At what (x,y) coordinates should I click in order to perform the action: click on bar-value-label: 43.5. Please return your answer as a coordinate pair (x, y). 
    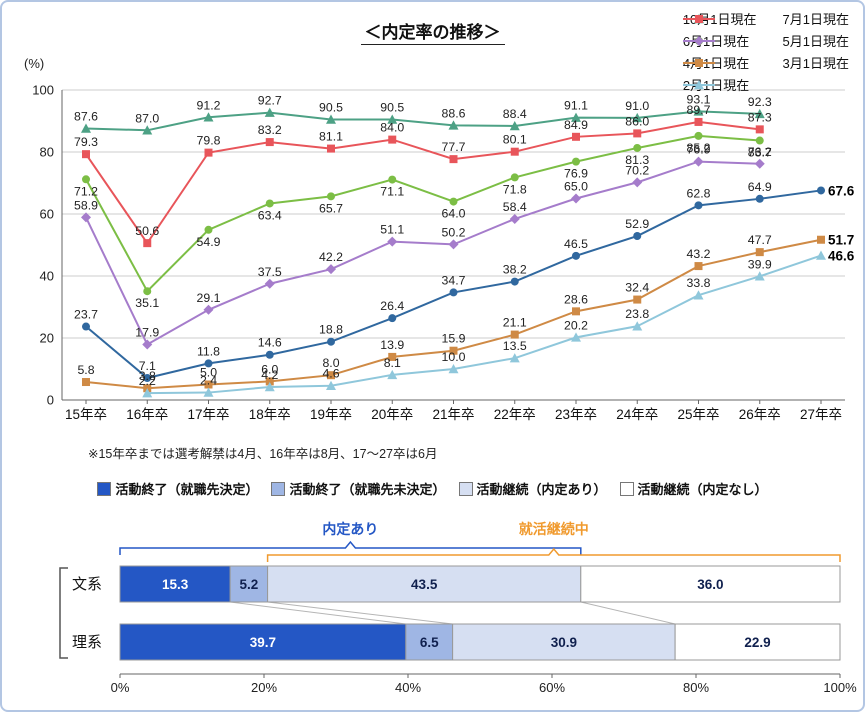
    Looking at the image, I should click on (424, 584).